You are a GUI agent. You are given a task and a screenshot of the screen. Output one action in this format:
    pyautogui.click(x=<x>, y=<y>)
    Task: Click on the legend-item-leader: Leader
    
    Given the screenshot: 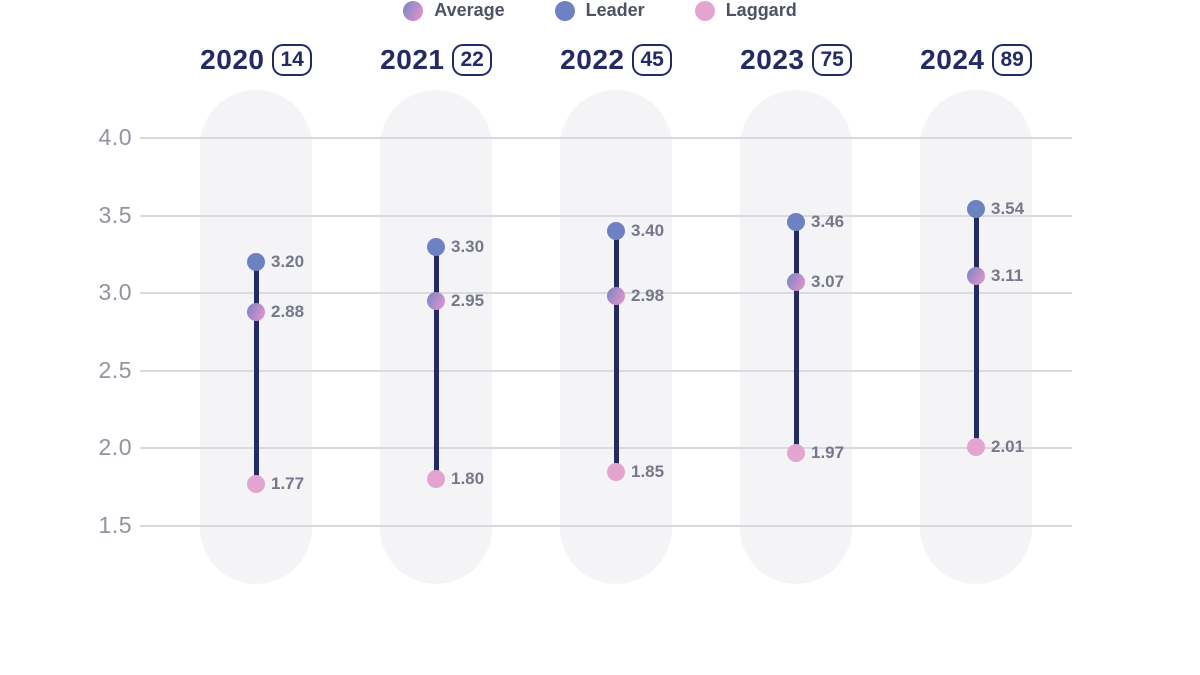 What is the action you would take?
    pyautogui.click(x=599, y=10)
    